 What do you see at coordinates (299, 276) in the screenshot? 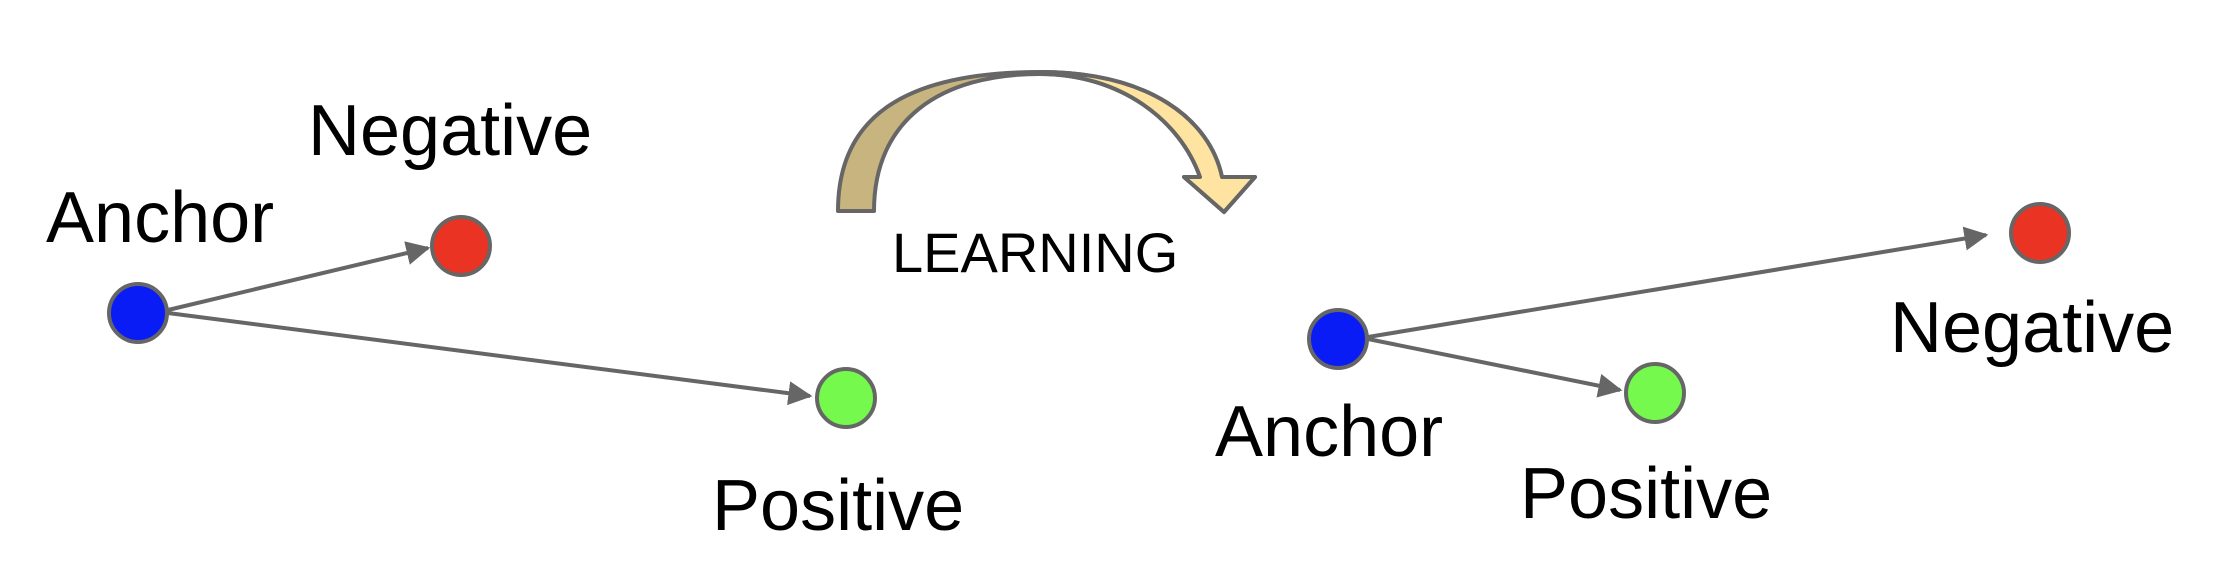
I see `before-anchor-to-negative-edge` at bounding box center [299, 276].